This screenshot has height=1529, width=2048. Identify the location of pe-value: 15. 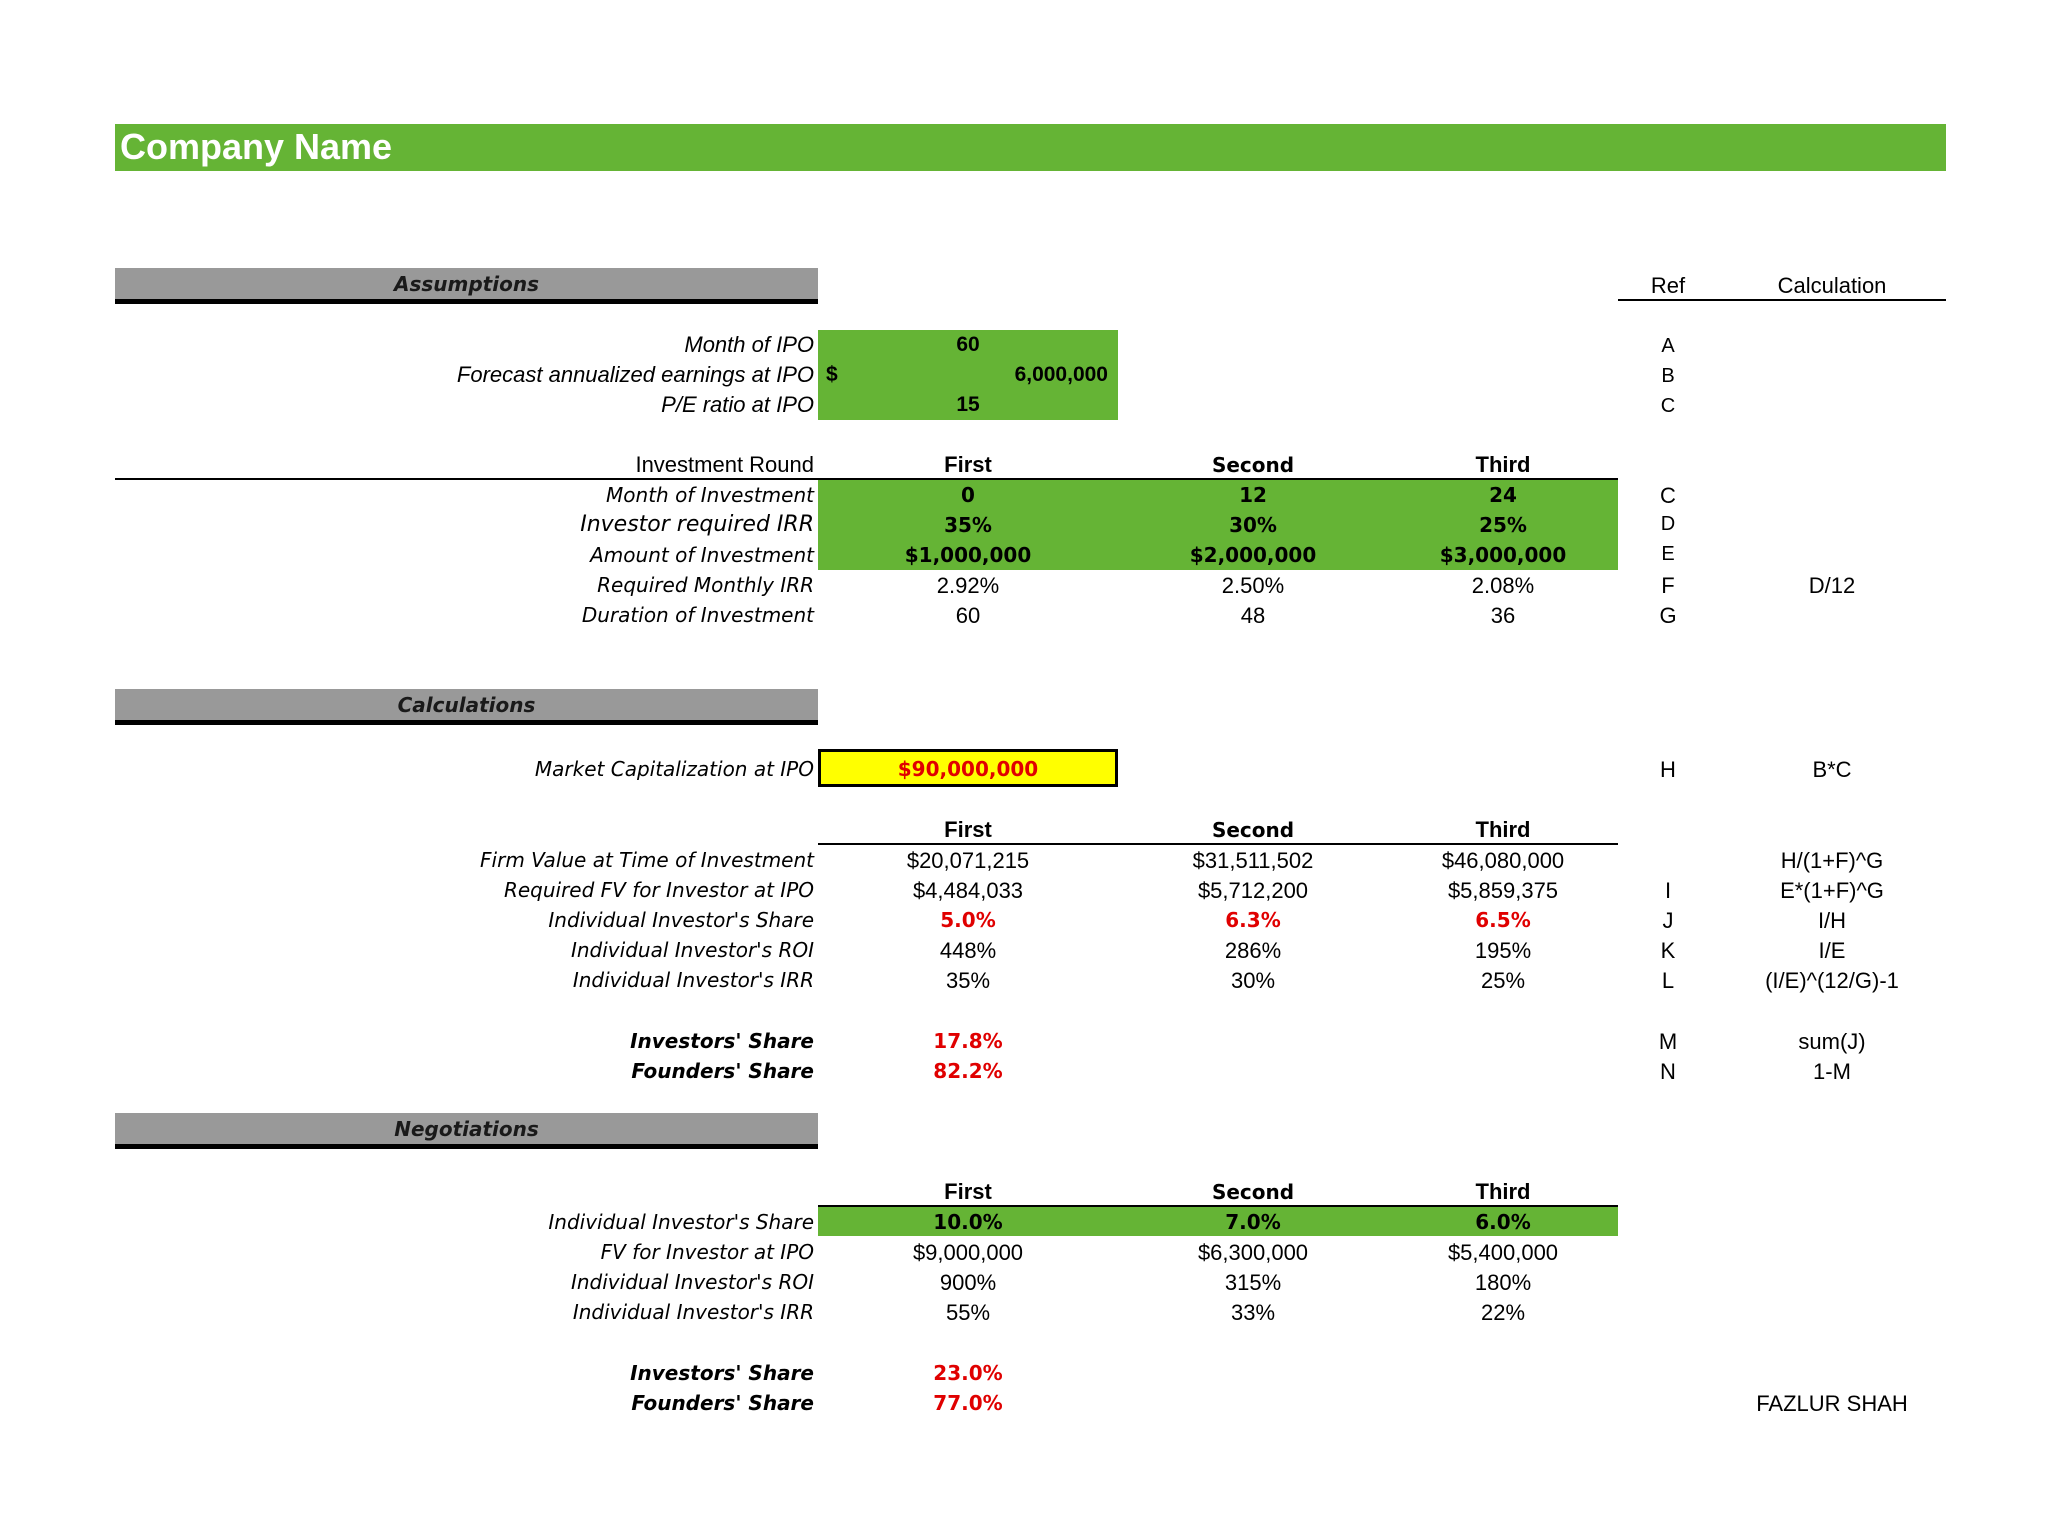
(968, 404).